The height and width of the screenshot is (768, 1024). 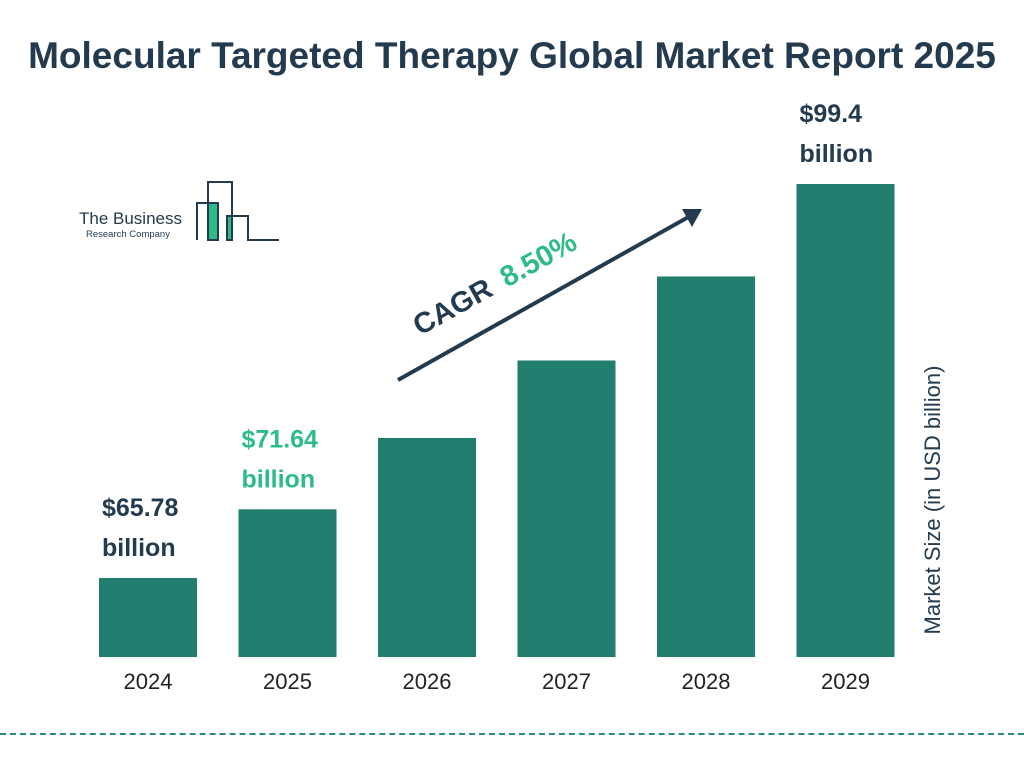 What do you see at coordinates (148, 681) in the screenshot?
I see `x-tick-label: 2024` at bounding box center [148, 681].